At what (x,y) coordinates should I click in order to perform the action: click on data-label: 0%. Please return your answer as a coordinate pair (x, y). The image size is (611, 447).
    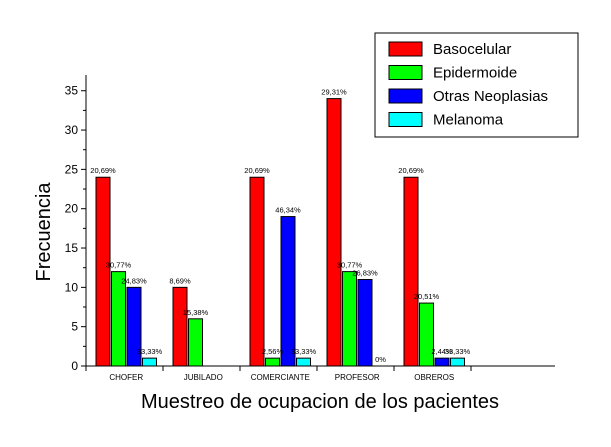
    Looking at the image, I should click on (380, 359).